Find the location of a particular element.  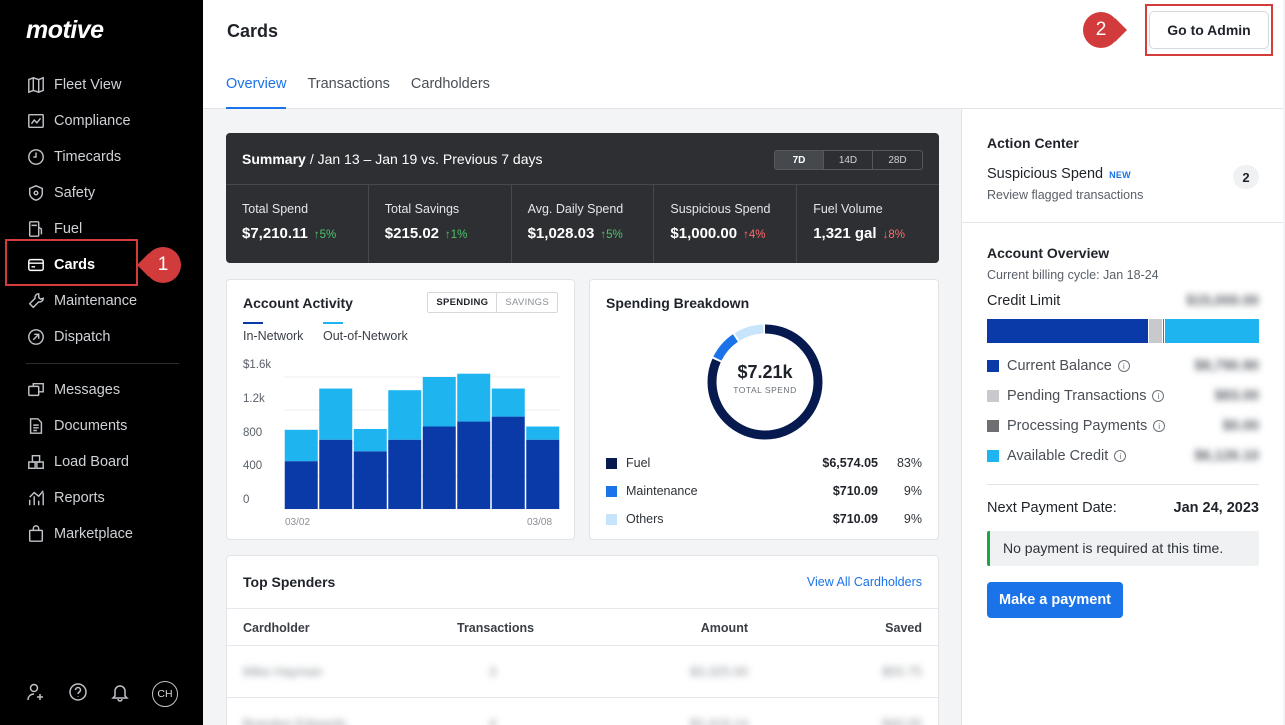

sidebar-item-label: Documents is located at coordinates (91, 426).